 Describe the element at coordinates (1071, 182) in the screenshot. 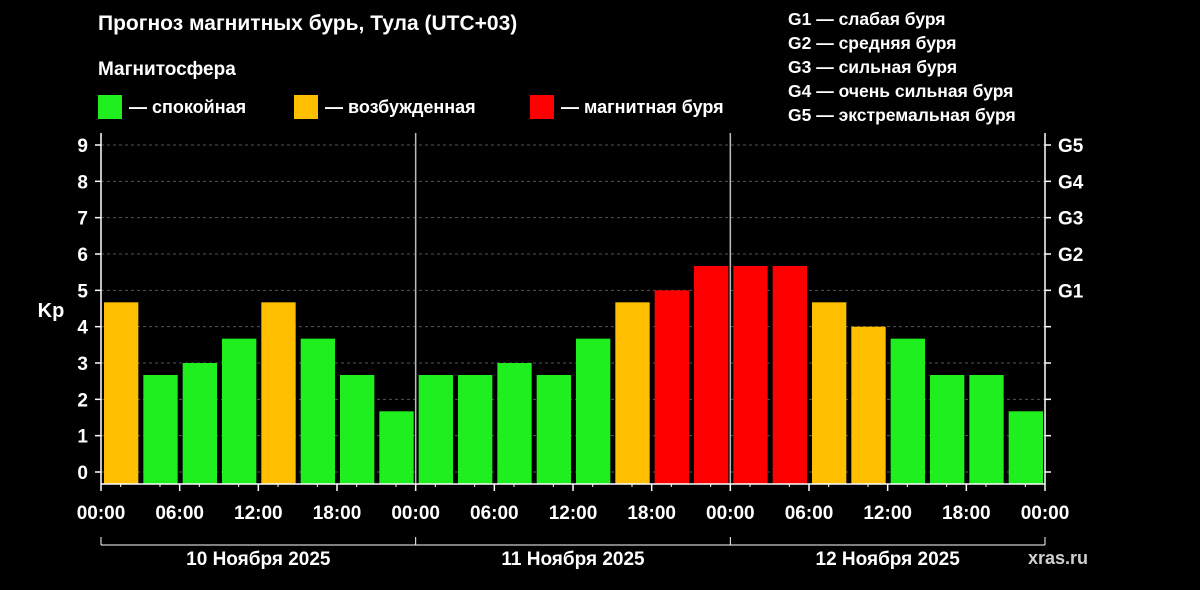

I see `g-tick-label: G4` at that location.